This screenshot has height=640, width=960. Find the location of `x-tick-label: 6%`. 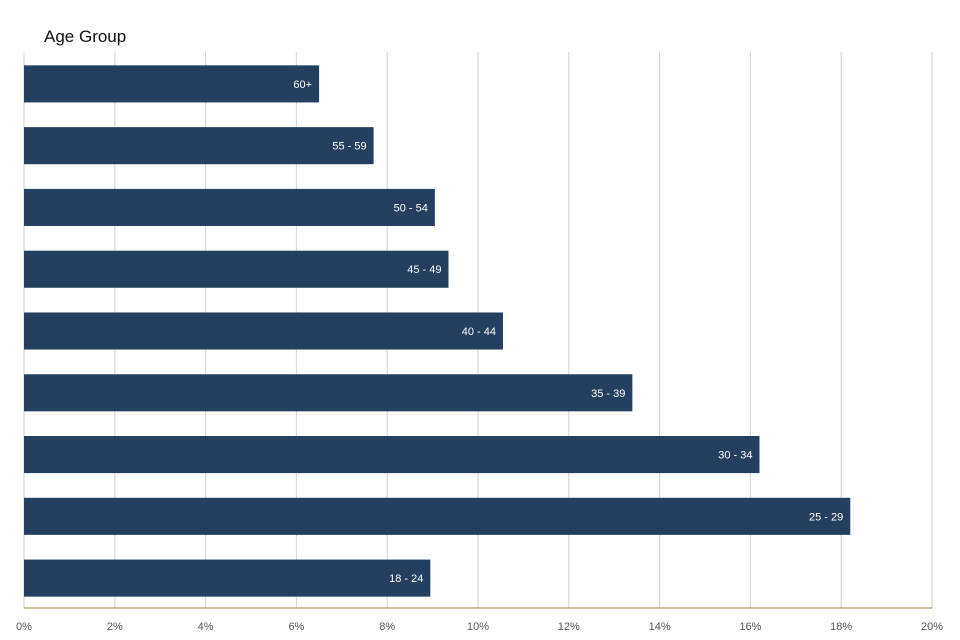

x-tick-label: 6% is located at coordinates (296, 627).